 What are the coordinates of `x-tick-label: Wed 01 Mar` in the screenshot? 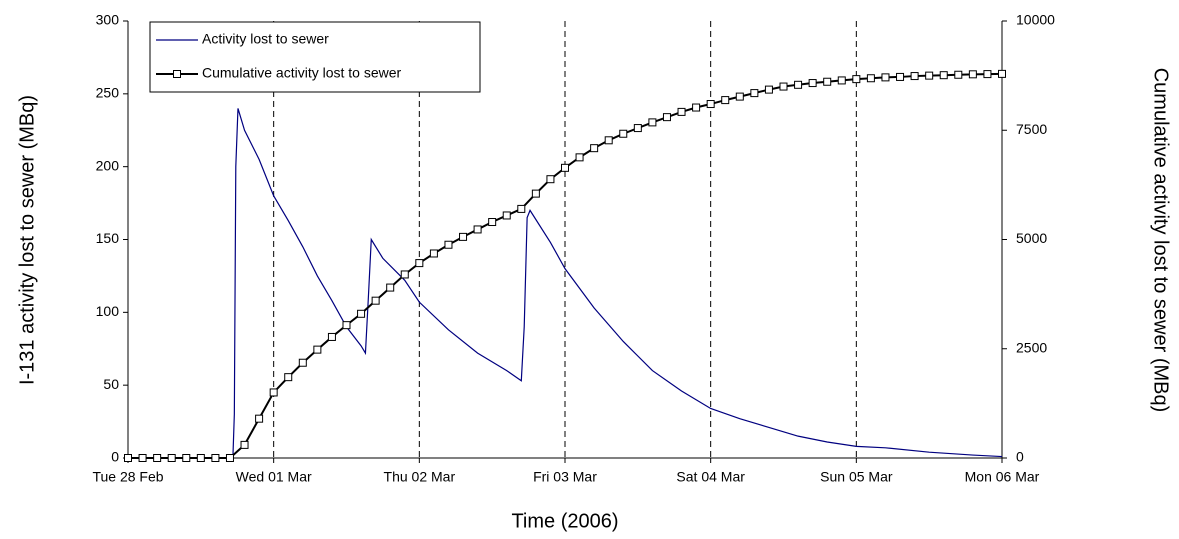 It's located at (274, 477).